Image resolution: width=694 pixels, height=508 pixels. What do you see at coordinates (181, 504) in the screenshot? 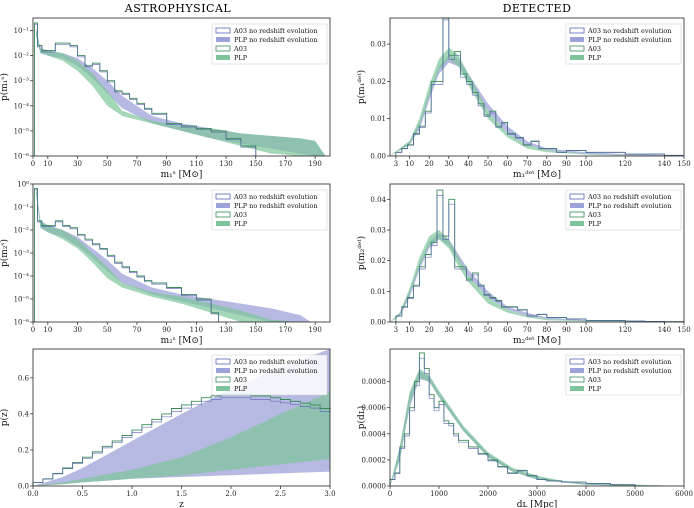
I see `x-axis-label: z` at bounding box center [181, 504].